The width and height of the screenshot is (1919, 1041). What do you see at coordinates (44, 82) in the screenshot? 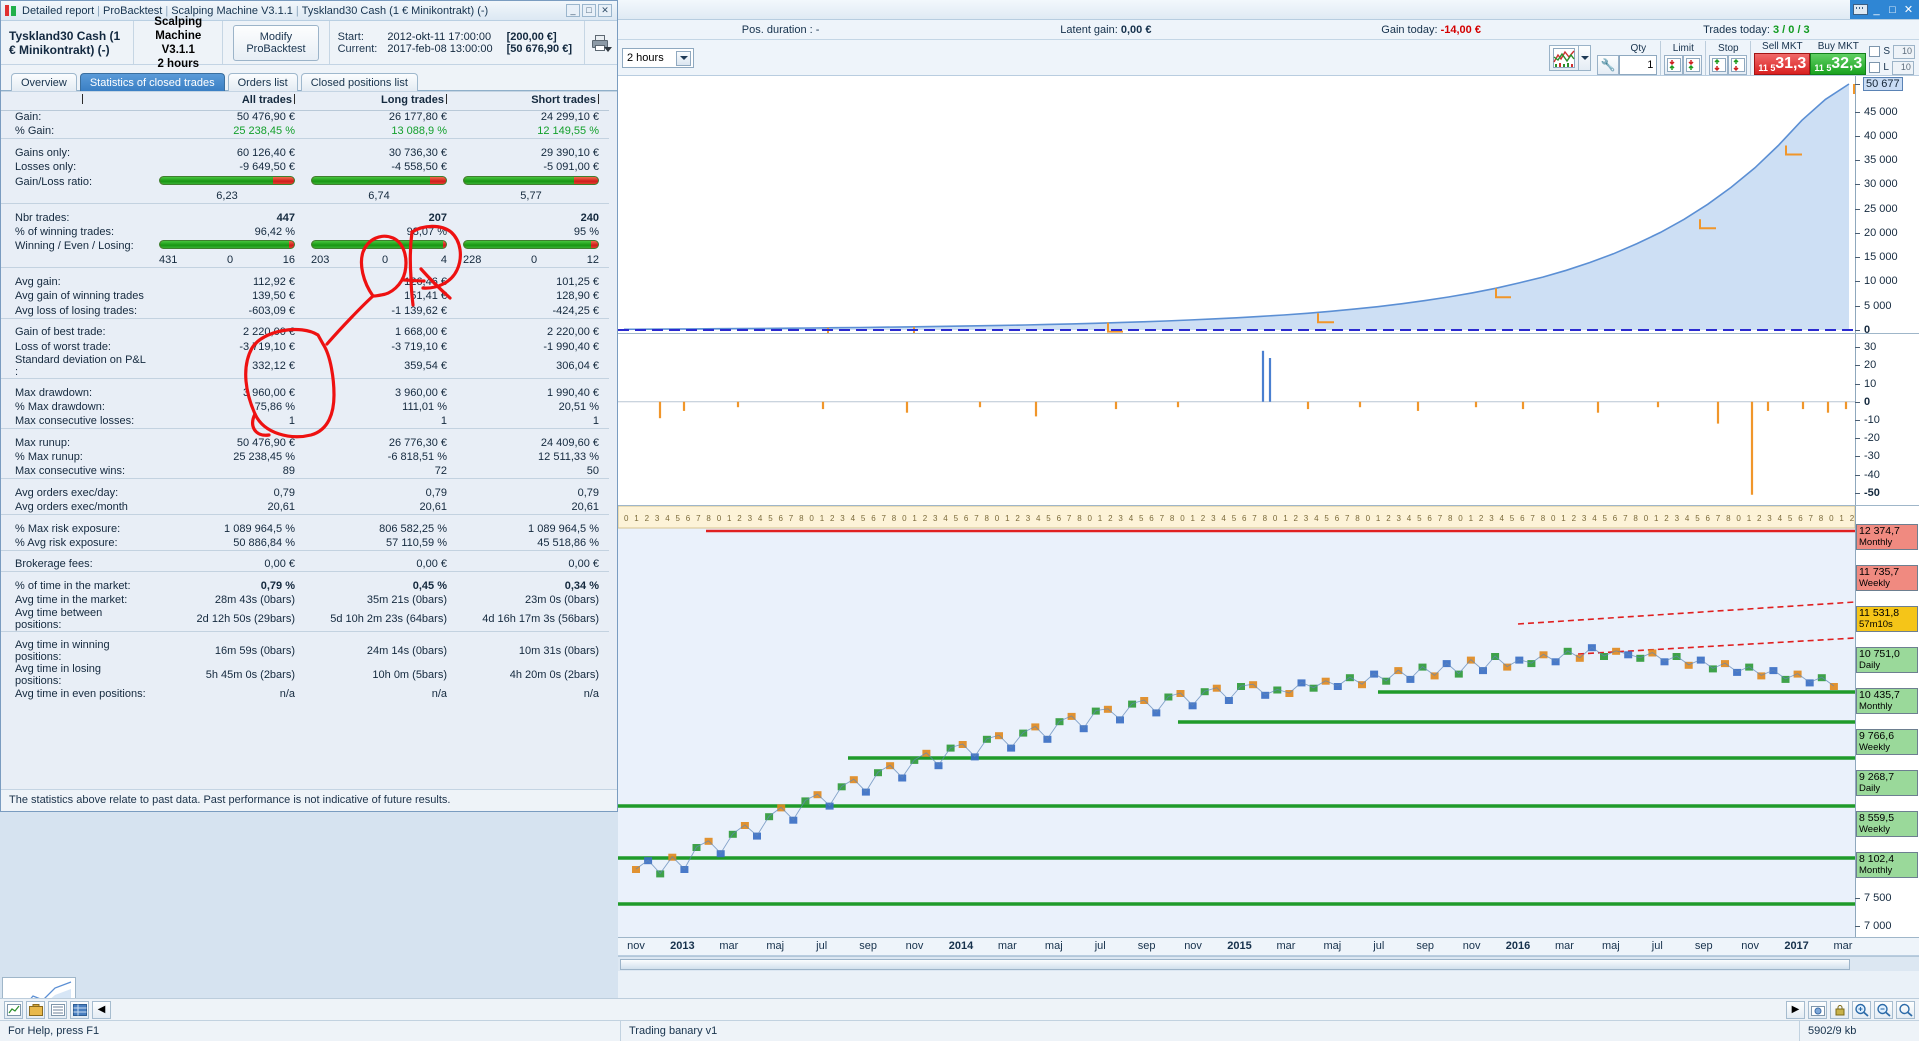
I see `tab-overview: Overview` at bounding box center [44, 82].